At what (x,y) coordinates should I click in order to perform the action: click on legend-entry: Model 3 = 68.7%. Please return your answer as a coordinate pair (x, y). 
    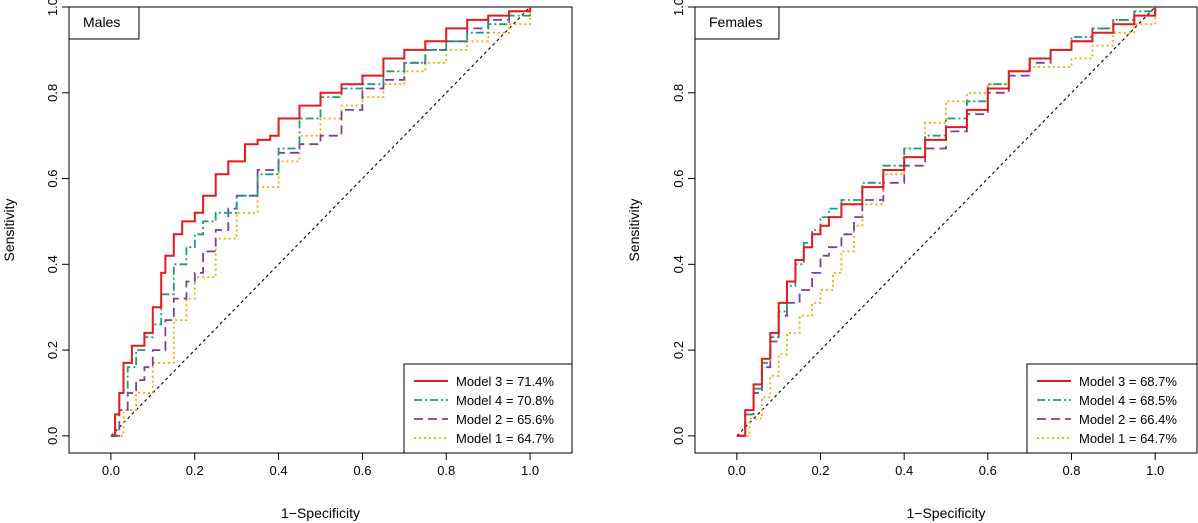
    Looking at the image, I should click on (1128, 381).